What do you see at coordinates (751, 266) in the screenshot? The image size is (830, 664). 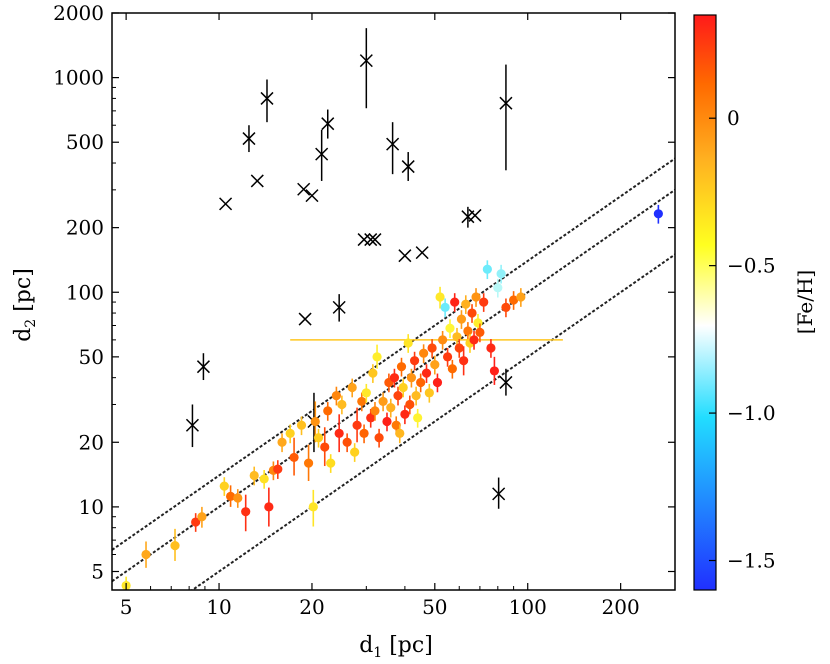 I see `colorbar-tick-label: −0.5` at bounding box center [751, 266].